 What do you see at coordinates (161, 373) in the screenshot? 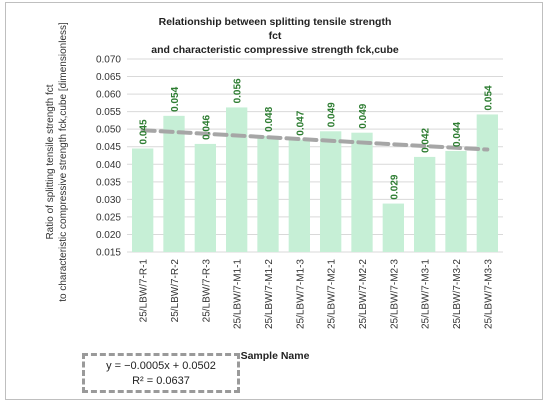
I see `trendline-equation-box: y = −0.0005x + 0.0502 R² = 0.0637` at bounding box center [161, 373].